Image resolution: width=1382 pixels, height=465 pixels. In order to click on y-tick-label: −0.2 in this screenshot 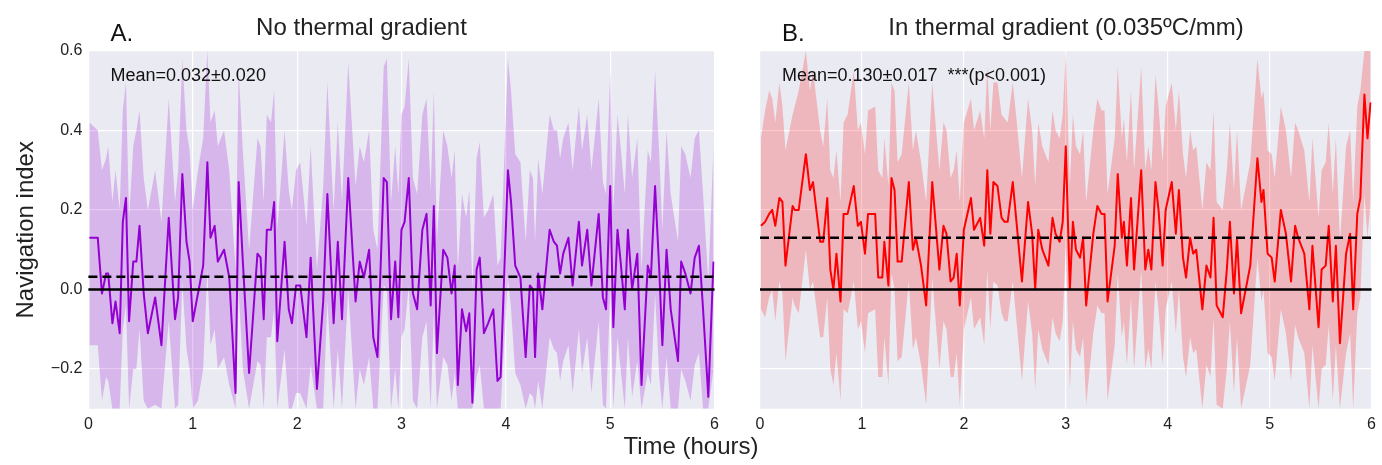, I will do `click(66, 368)`.